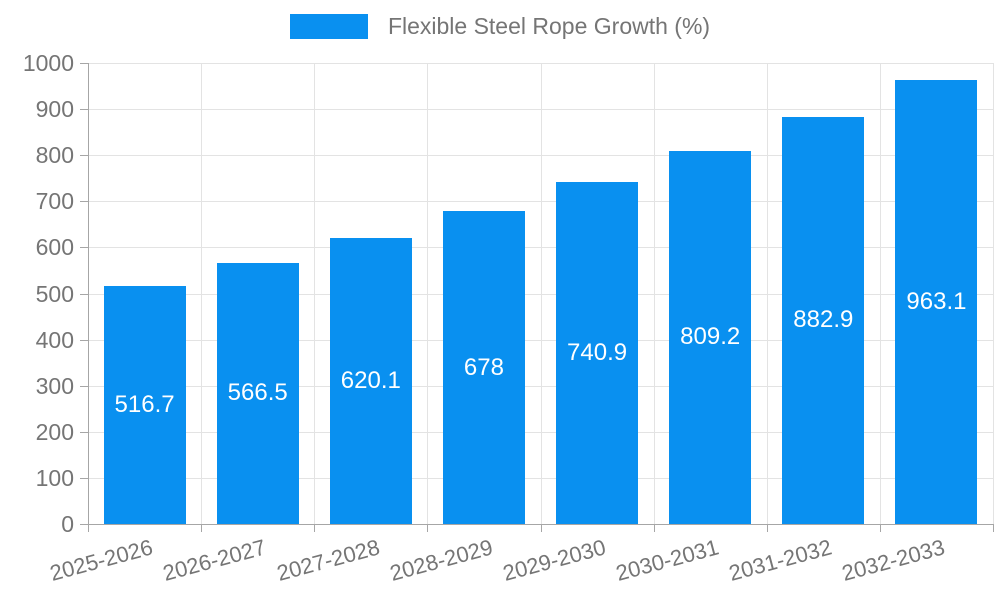  Describe the element at coordinates (54, 247) in the screenshot. I see `y-tick-label: 600` at that location.